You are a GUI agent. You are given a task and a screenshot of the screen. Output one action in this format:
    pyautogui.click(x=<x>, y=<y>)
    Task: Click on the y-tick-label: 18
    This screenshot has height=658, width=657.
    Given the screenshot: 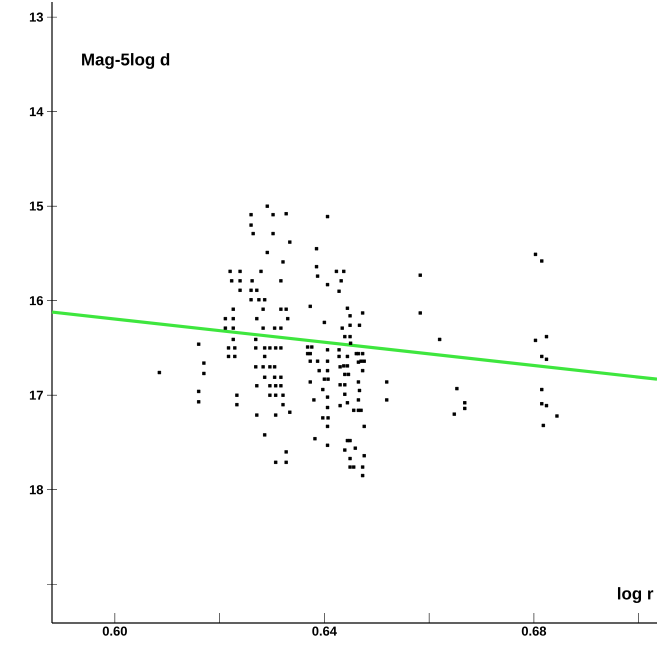 What is the action you would take?
    pyautogui.click(x=37, y=489)
    